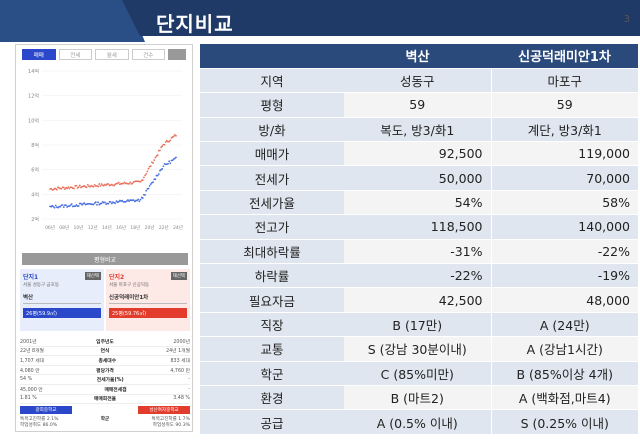  Describe the element at coordinates (419, 252) in the screenshot. I see `table-row: 최대하락률 -31% -22%` at that location.